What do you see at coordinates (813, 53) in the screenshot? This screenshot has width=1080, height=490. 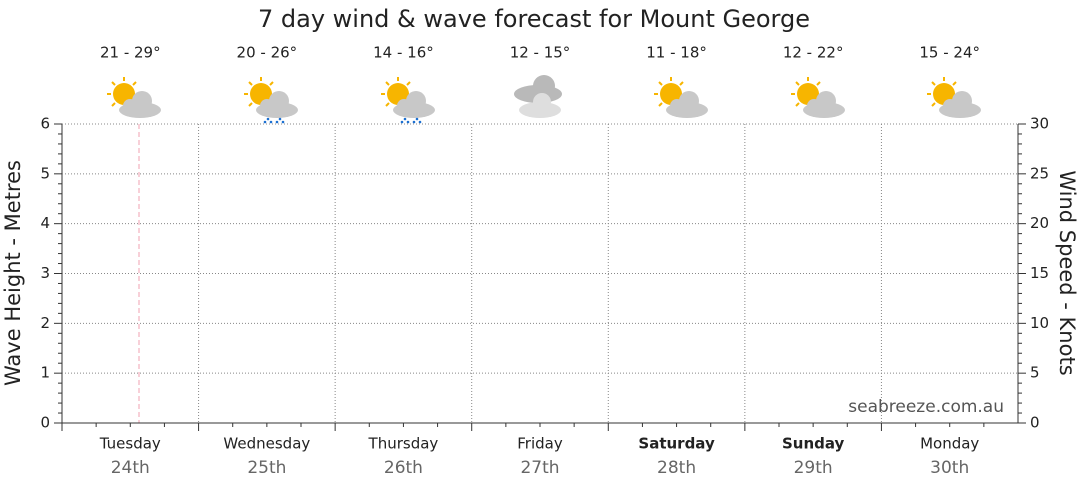 I see `temperature: 12 - 22°` at bounding box center [813, 53].